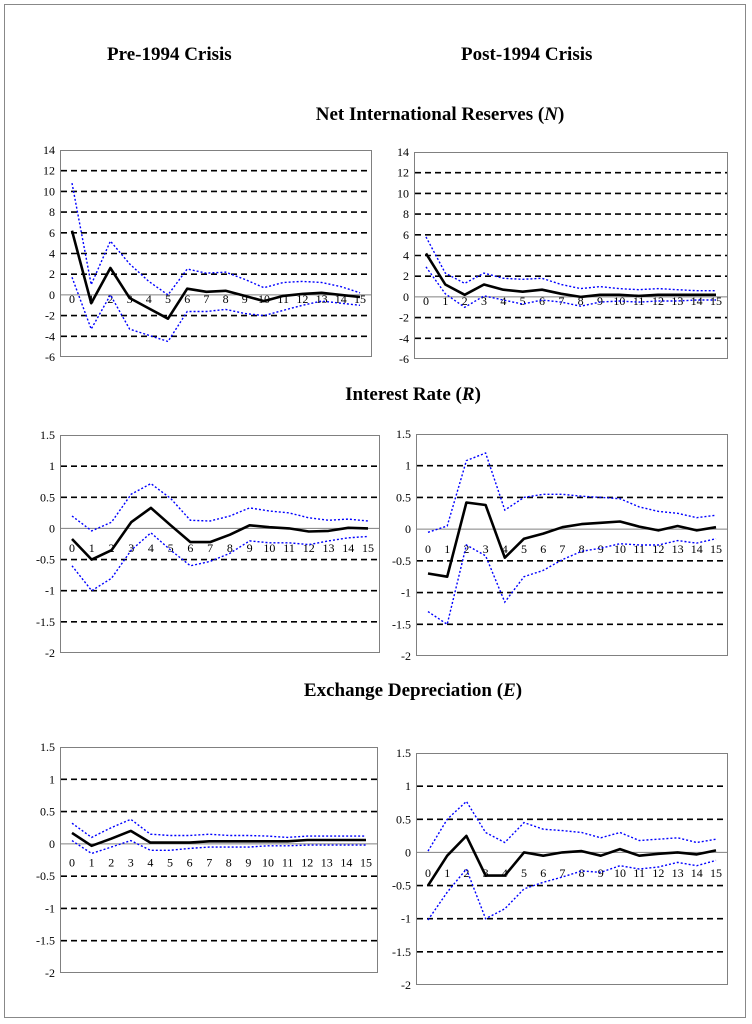 Image resolution: width=752 pixels, height=1024 pixels. What do you see at coordinates (52, 254) in the screenshot?
I see `y-tick-label: 4` at bounding box center [52, 254].